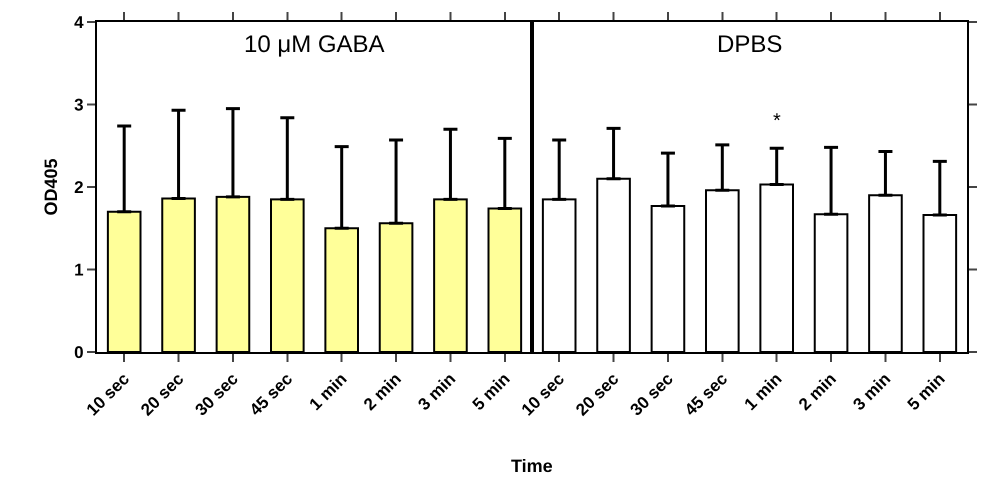 The width and height of the screenshot is (983, 497). What do you see at coordinates (79, 104) in the screenshot?
I see `y-tick-label: 3` at bounding box center [79, 104].